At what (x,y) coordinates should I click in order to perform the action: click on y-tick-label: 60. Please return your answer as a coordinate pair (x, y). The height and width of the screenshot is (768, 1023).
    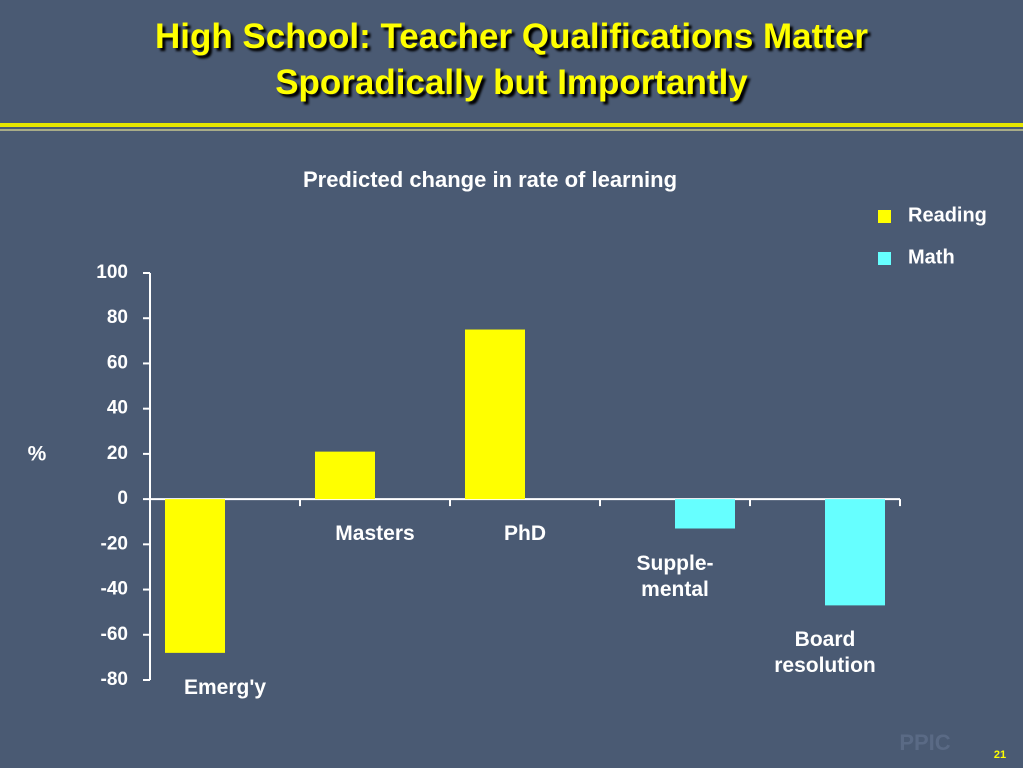
    Looking at the image, I should click on (117, 362).